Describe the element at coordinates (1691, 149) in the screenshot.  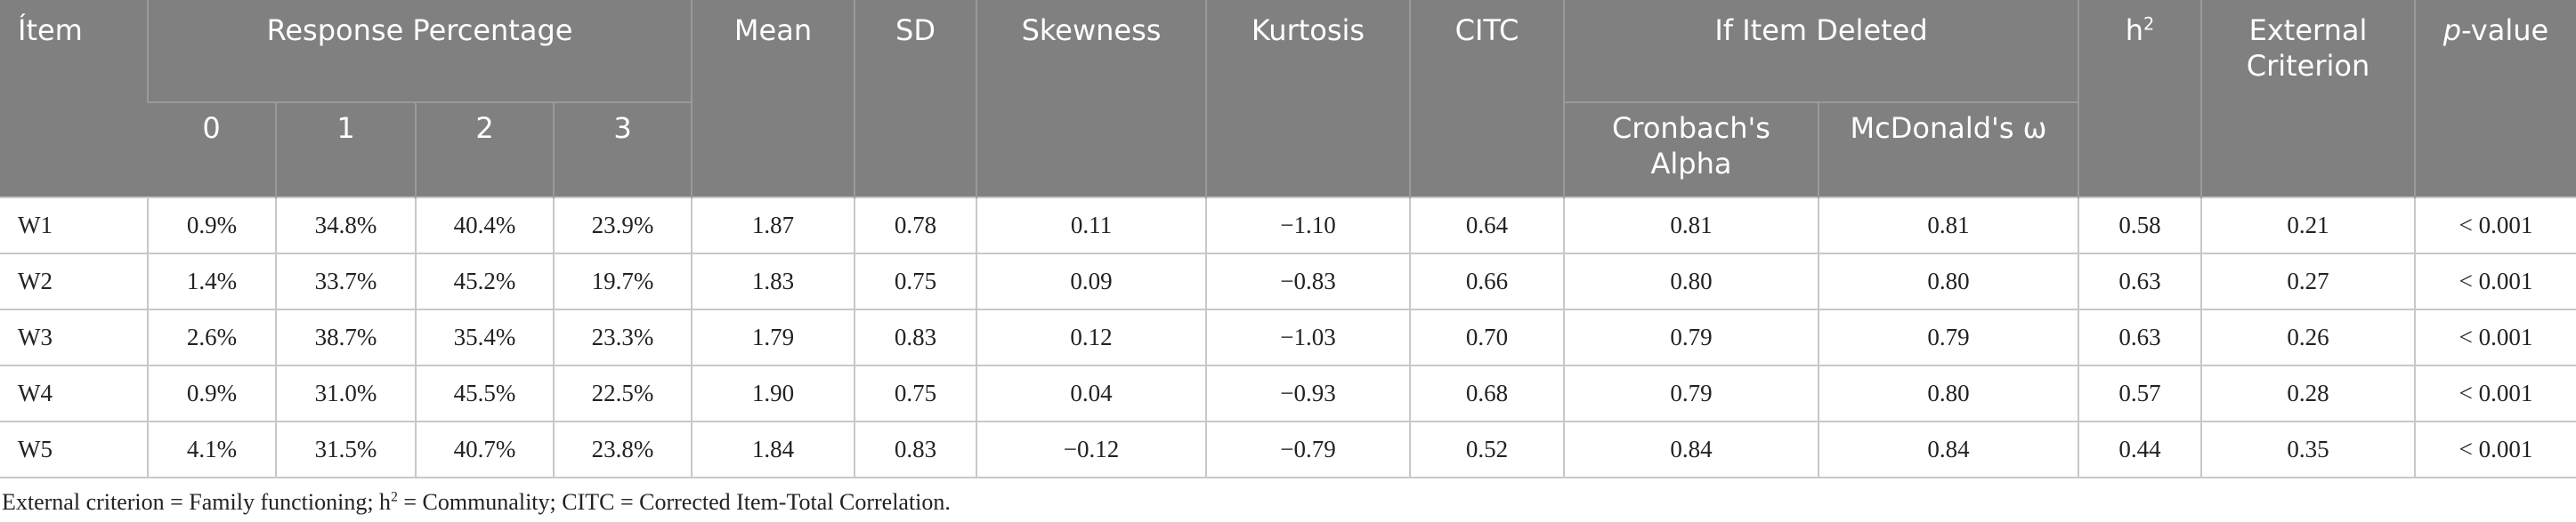
I see `header-cell: Cronbach's Alpha` at that location.